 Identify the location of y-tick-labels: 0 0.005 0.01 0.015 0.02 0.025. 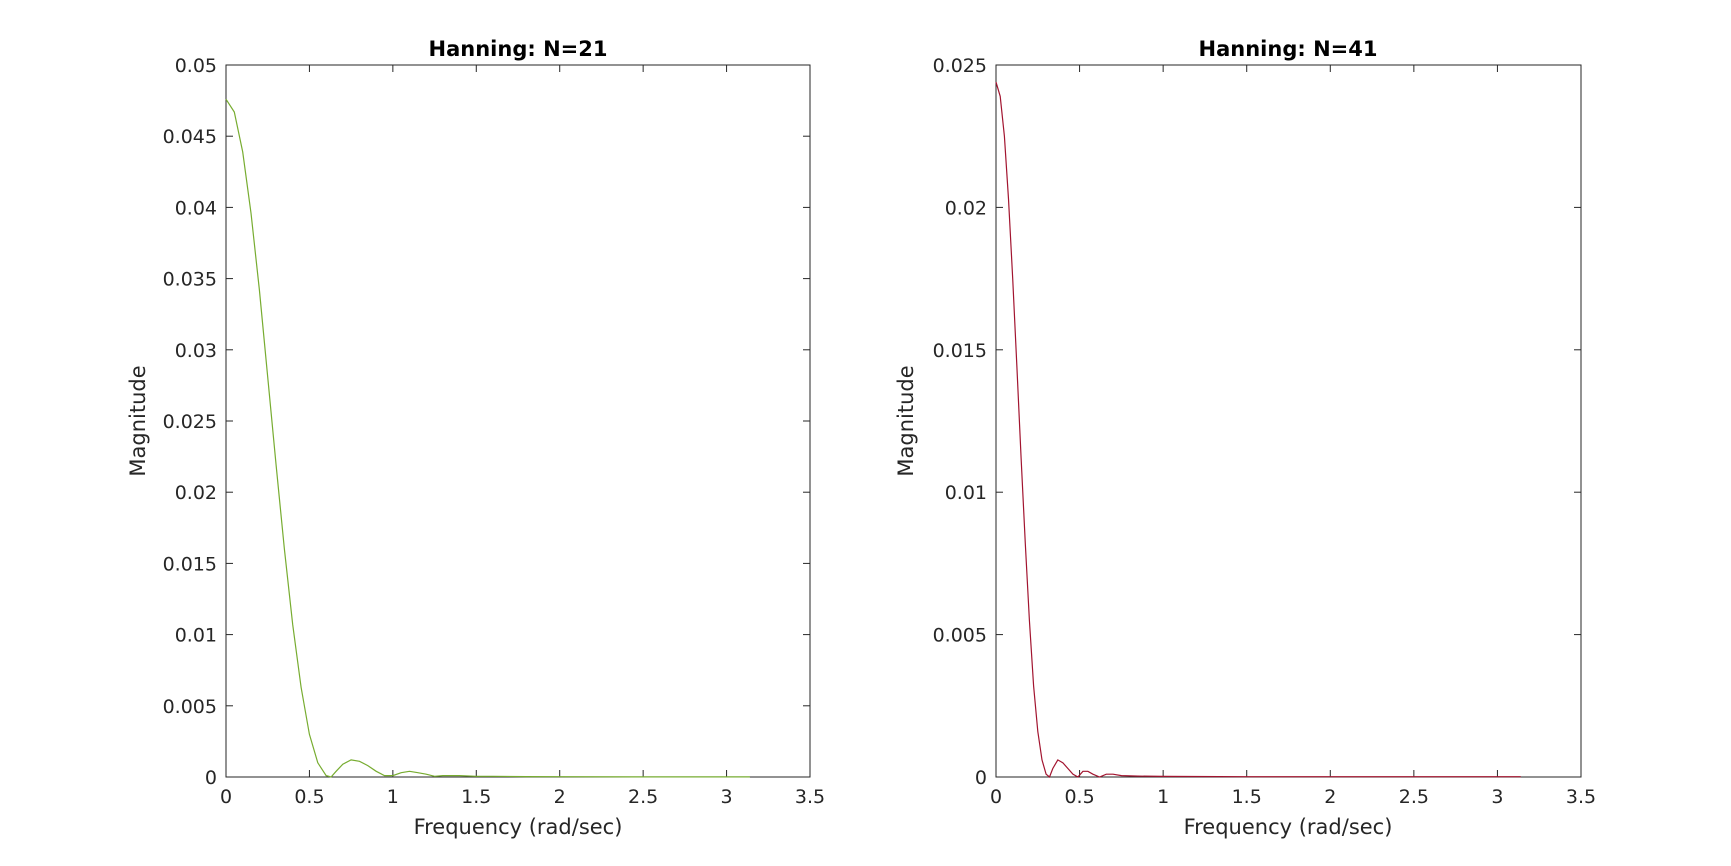
(960, 422).